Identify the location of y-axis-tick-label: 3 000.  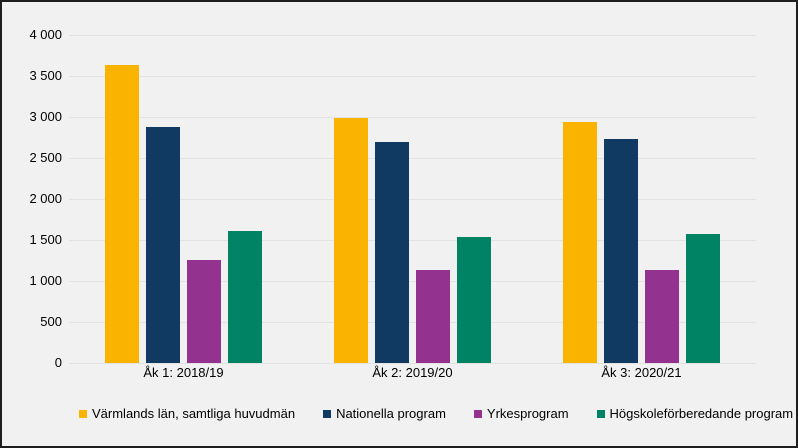
(45, 116).